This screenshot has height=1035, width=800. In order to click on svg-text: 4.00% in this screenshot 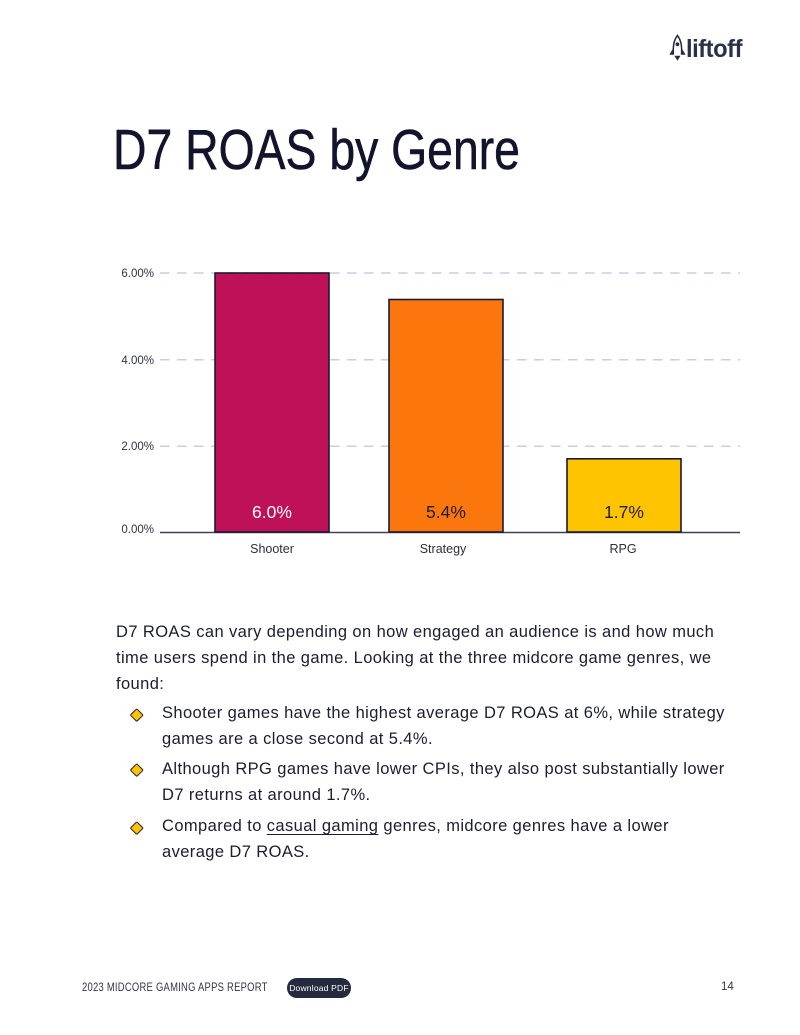, I will do `click(137, 361)`.